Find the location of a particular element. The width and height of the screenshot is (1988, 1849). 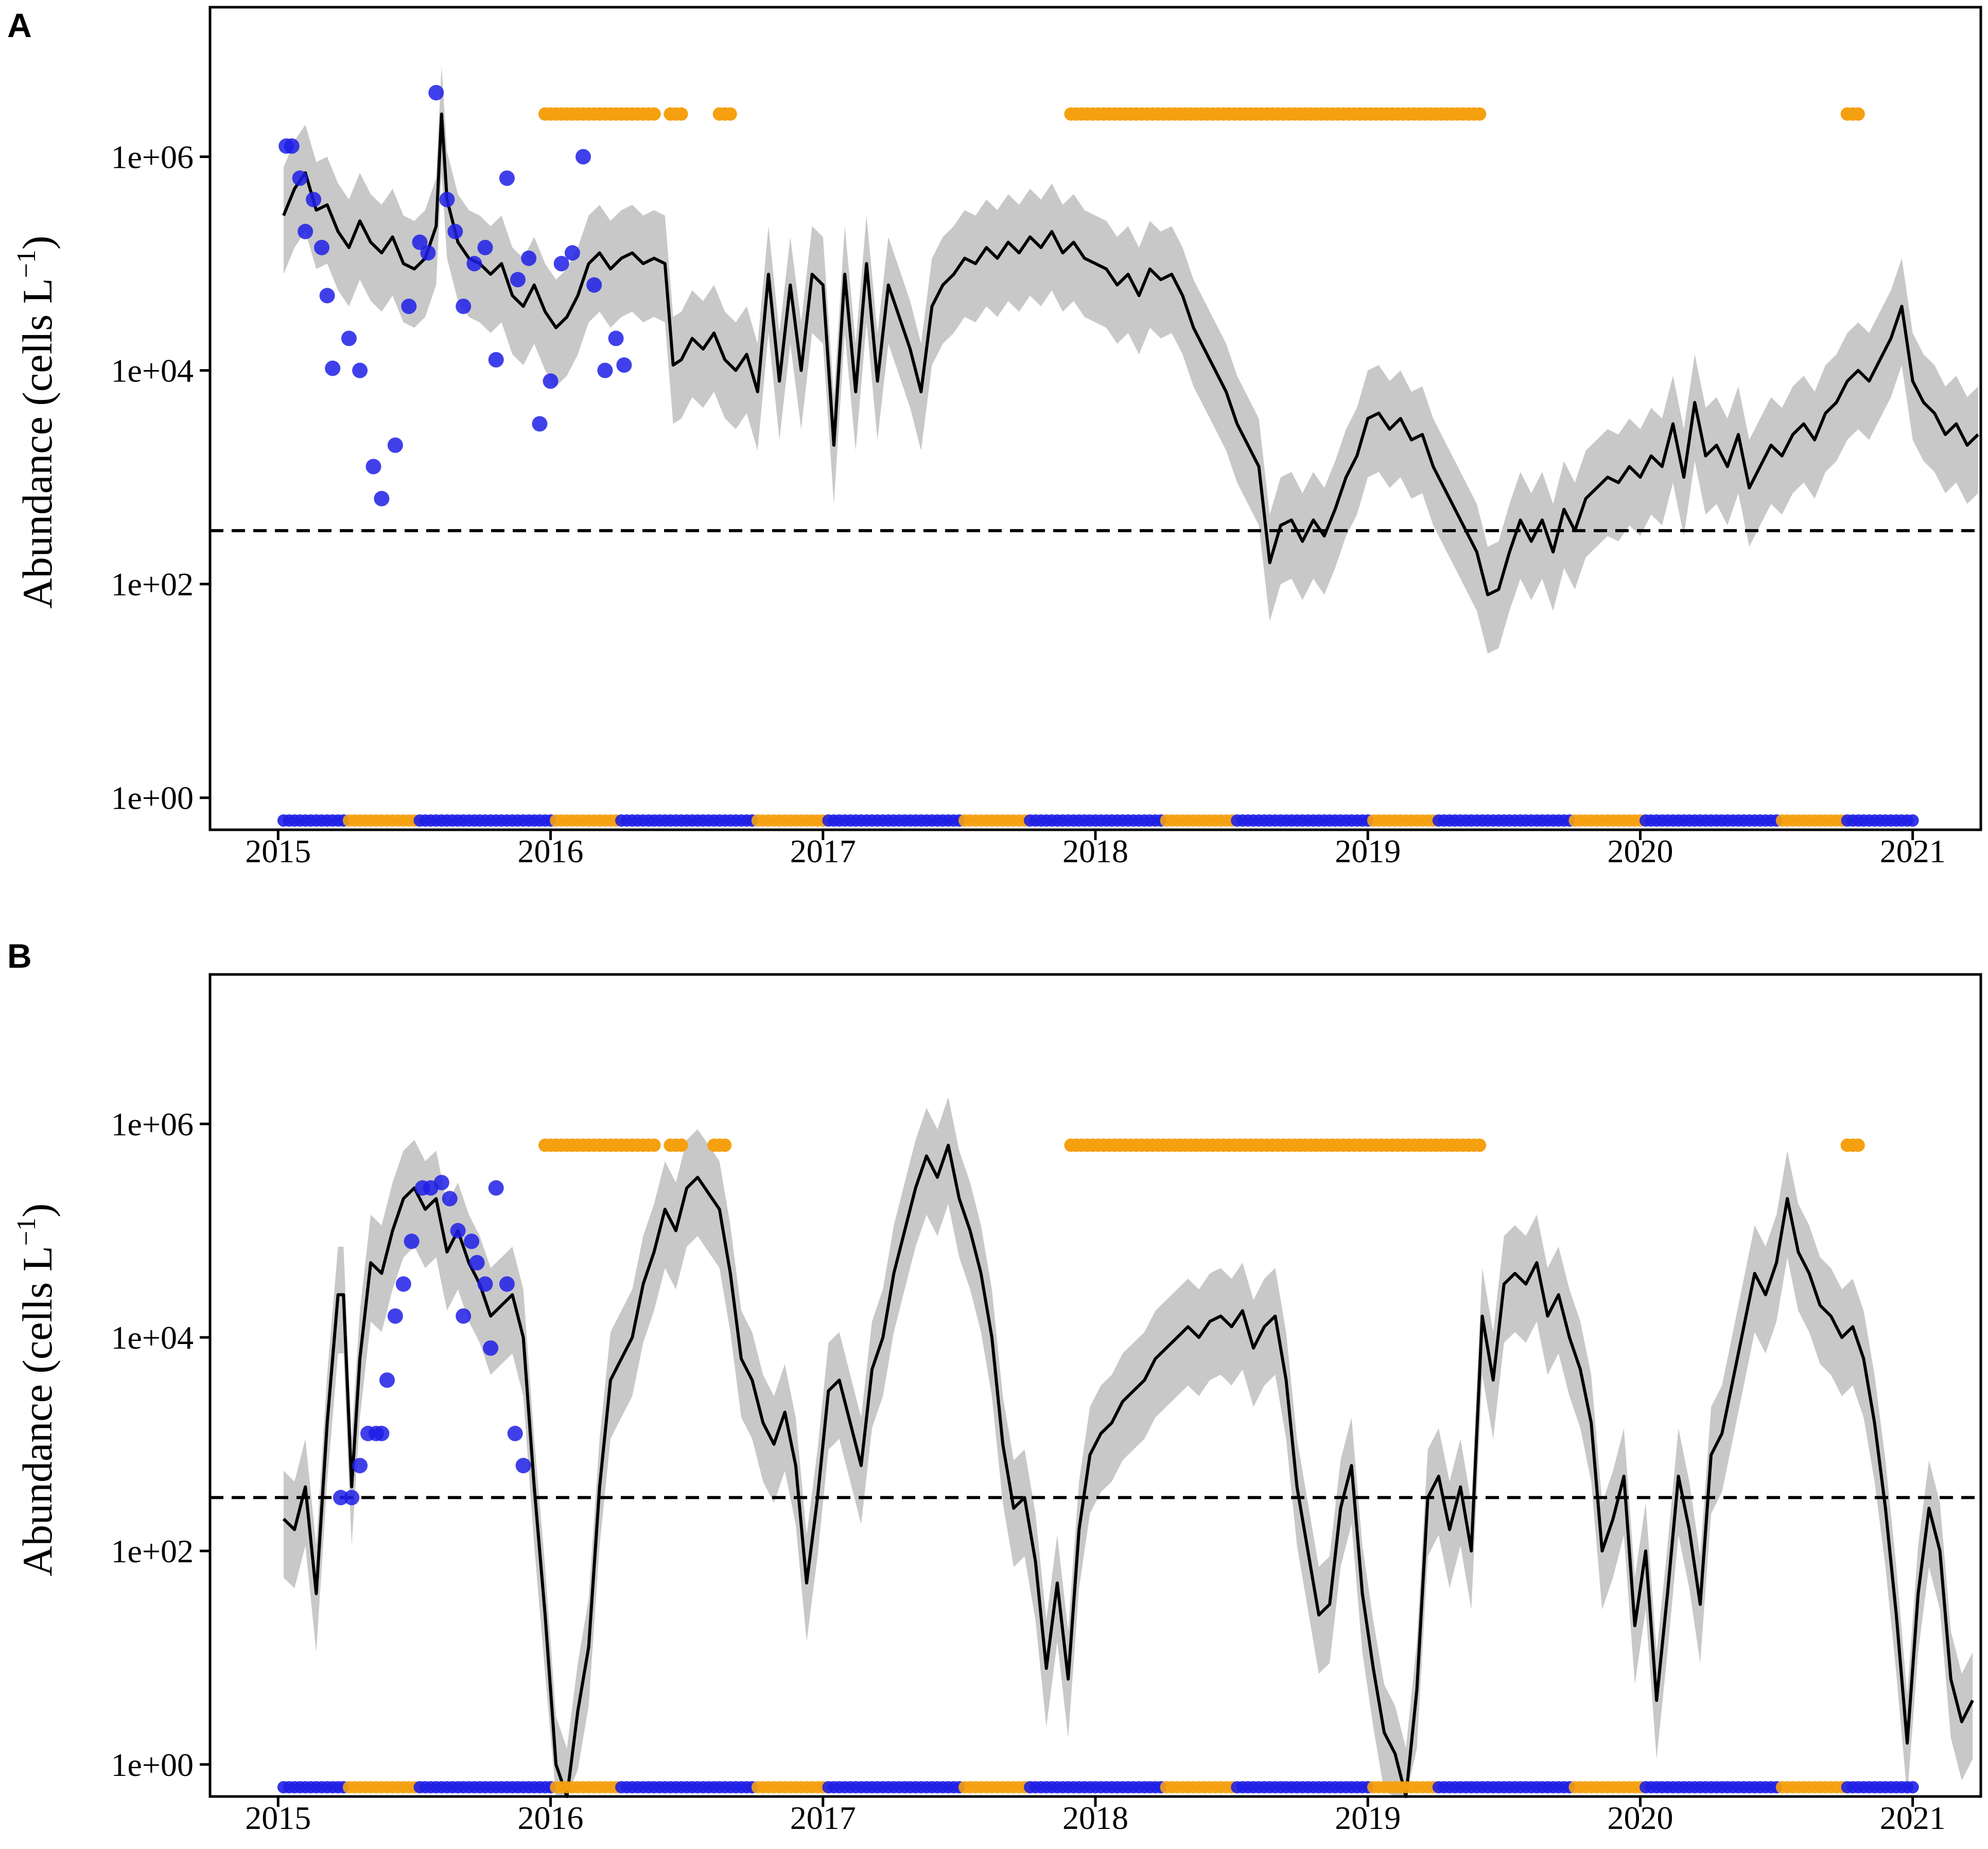

panel-b-x-tick-label: 2019 is located at coordinates (1368, 1818).